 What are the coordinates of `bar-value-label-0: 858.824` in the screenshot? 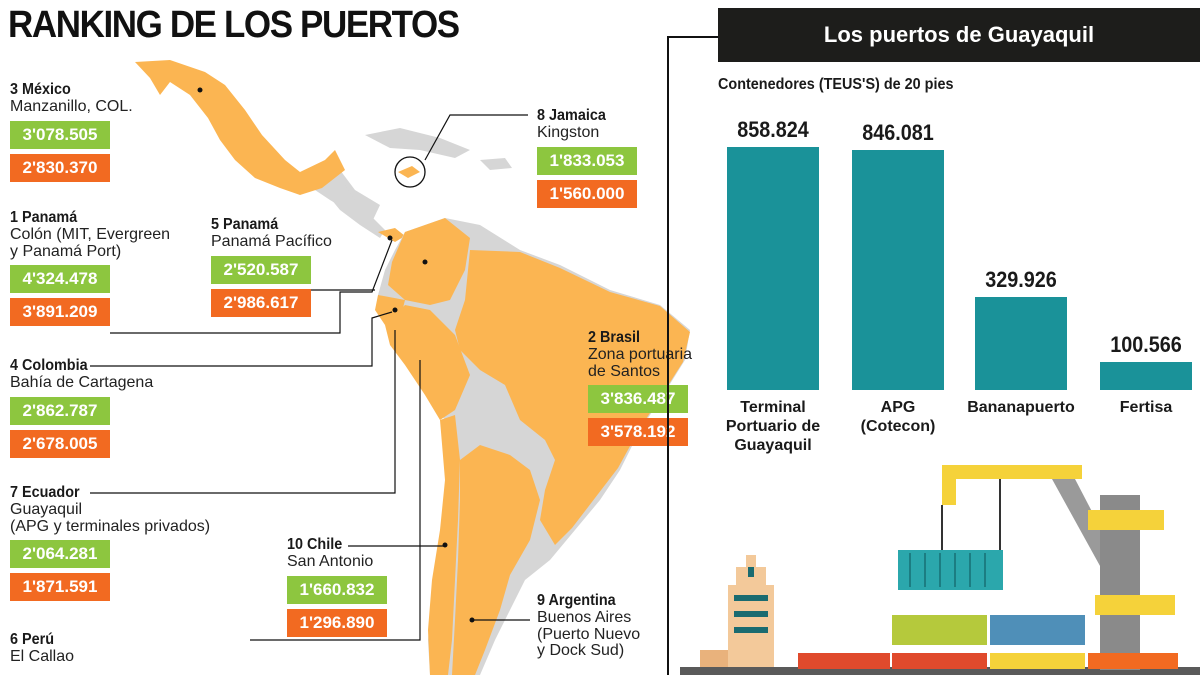 It's located at (773, 129).